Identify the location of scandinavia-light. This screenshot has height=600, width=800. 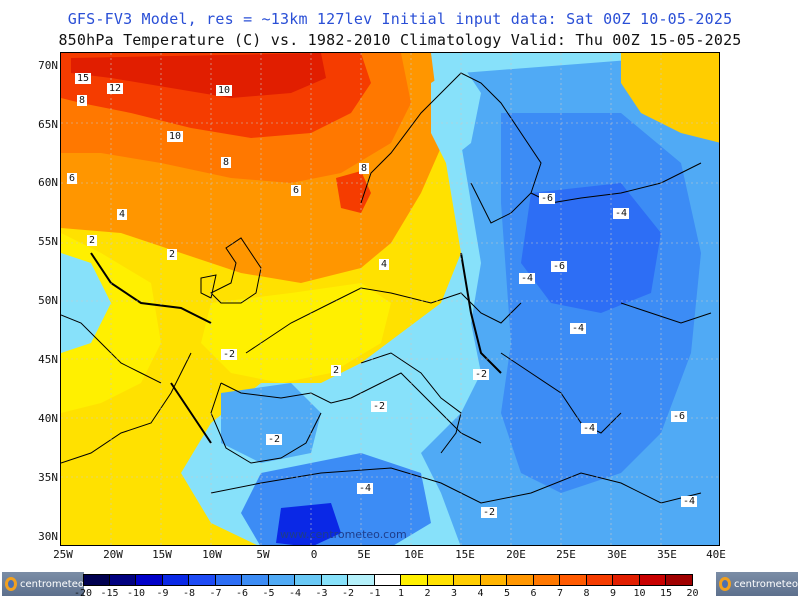
(456, 113).